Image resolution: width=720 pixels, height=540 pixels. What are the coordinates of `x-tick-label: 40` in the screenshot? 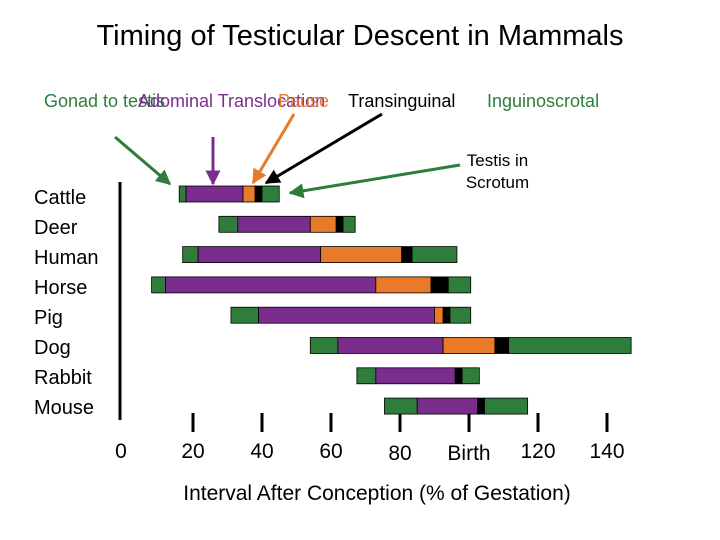 It's located at (261, 451).